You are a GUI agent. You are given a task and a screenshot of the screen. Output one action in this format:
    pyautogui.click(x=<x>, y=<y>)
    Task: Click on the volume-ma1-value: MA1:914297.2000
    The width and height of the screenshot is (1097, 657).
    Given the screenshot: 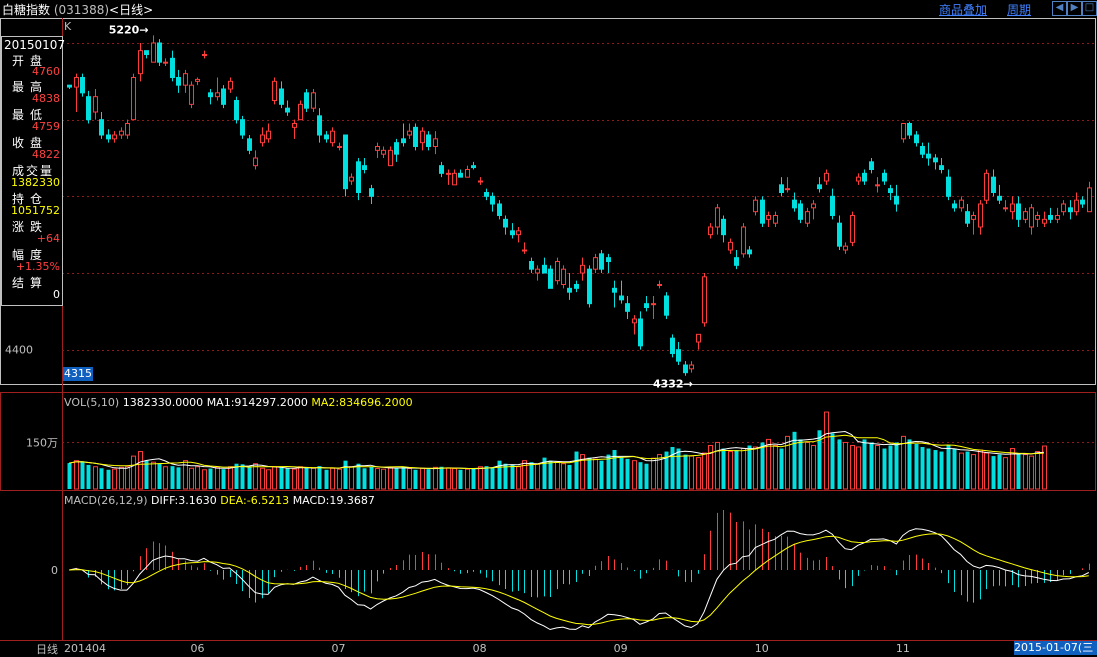 What is the action you would take?
    pyautogui.click(x=259, y=402)
    